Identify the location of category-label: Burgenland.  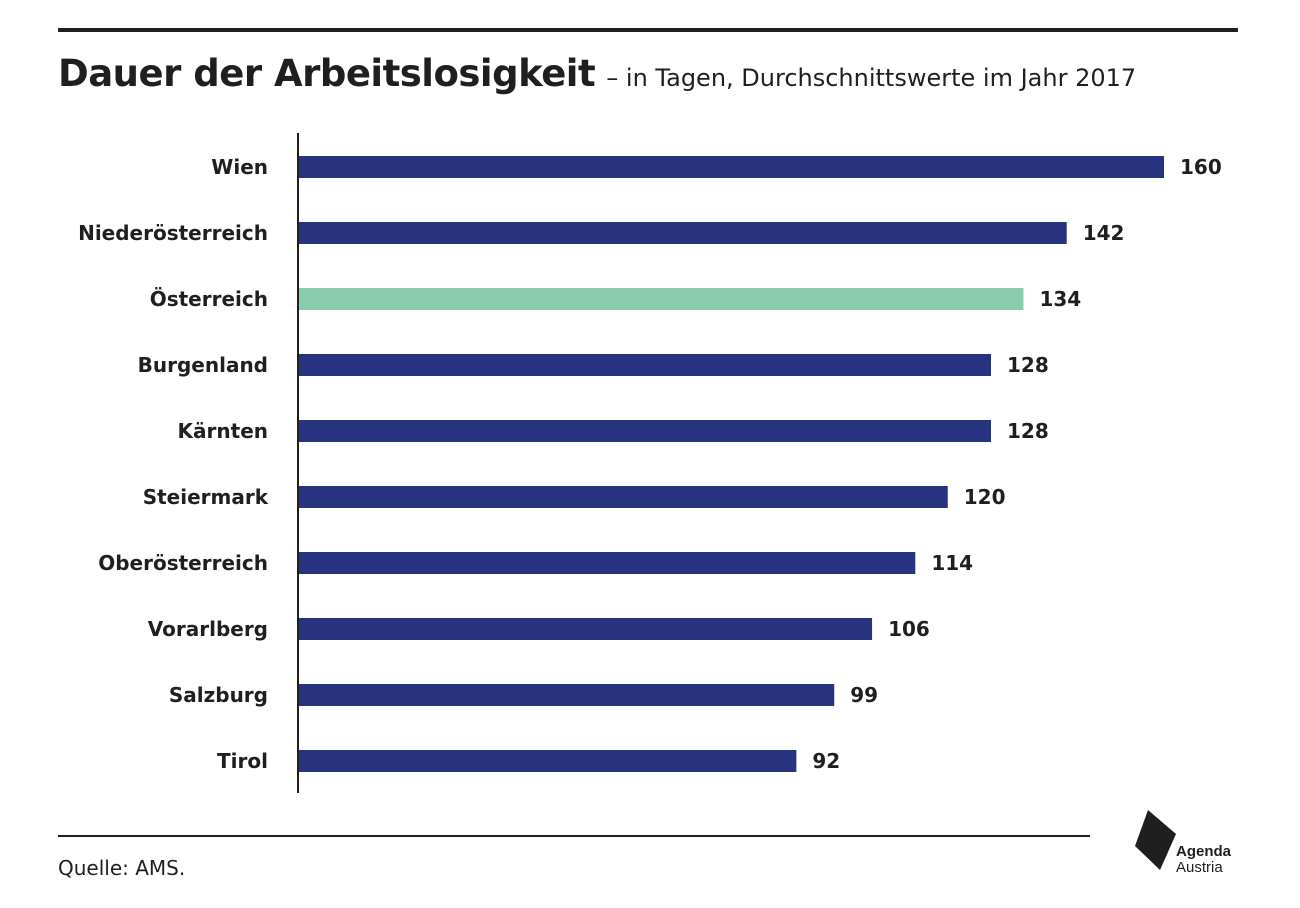
(203, 365).